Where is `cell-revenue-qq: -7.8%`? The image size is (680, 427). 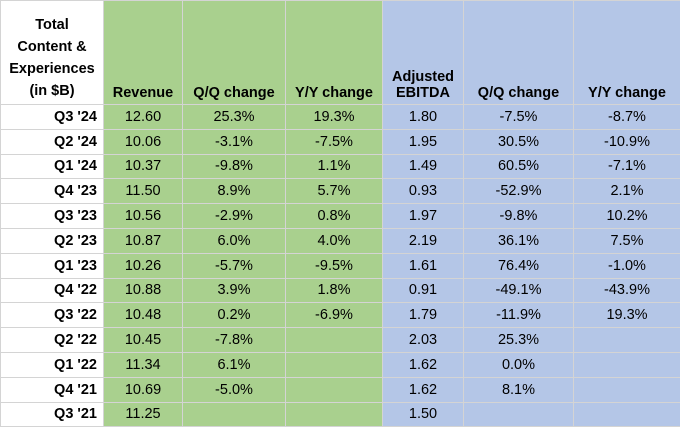
cell-revenue-qq: -7.8% is located at coordinates (234, 340).